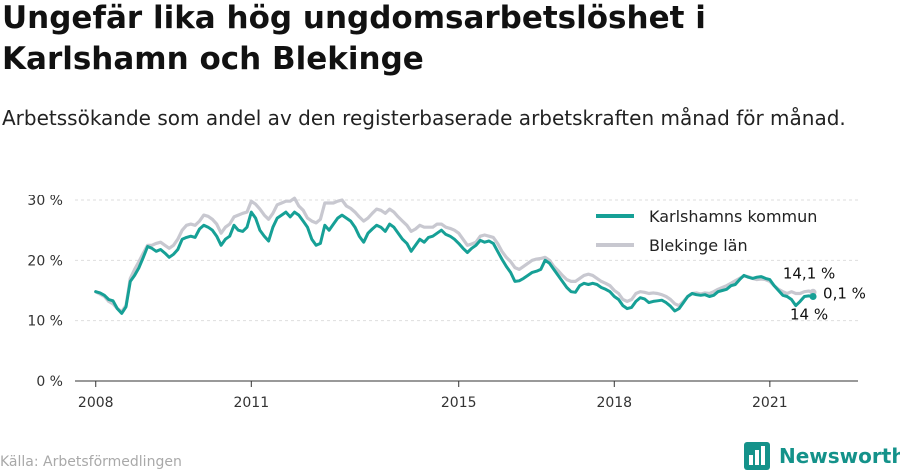 The height and width of the screenshot is (474, 900). I want to click on end-marker-karlshamn, so click(813, 297).